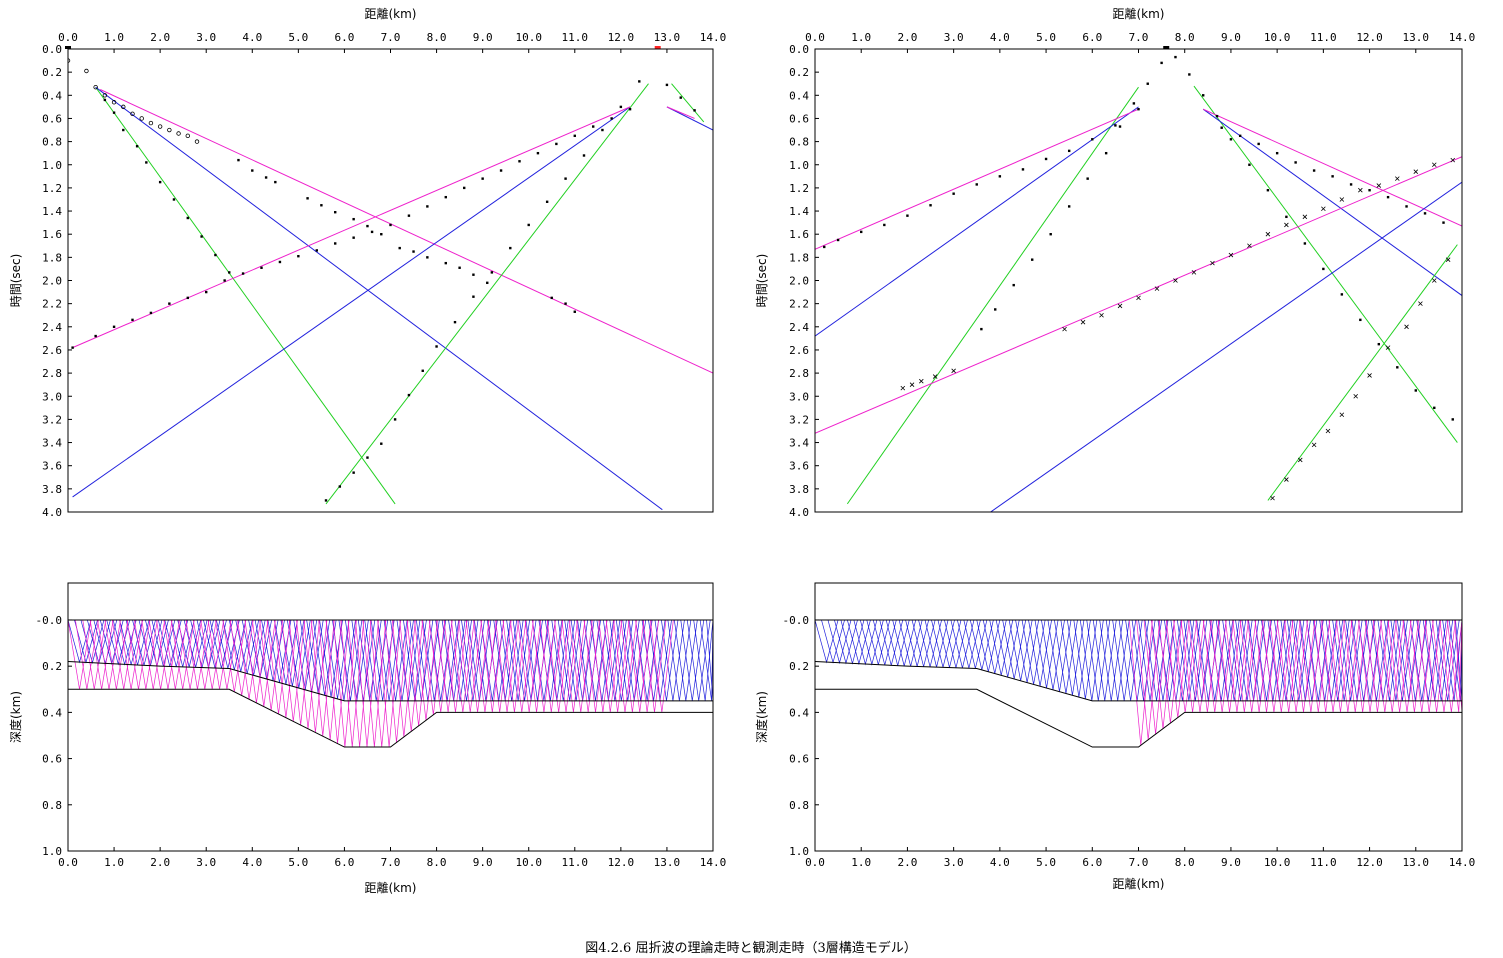 The image size is (1503, 958). What do you see at coordinates (391, 37) in the screenshot?
I see `x-tick-label: 7.0` at bounding box center [391, 37].